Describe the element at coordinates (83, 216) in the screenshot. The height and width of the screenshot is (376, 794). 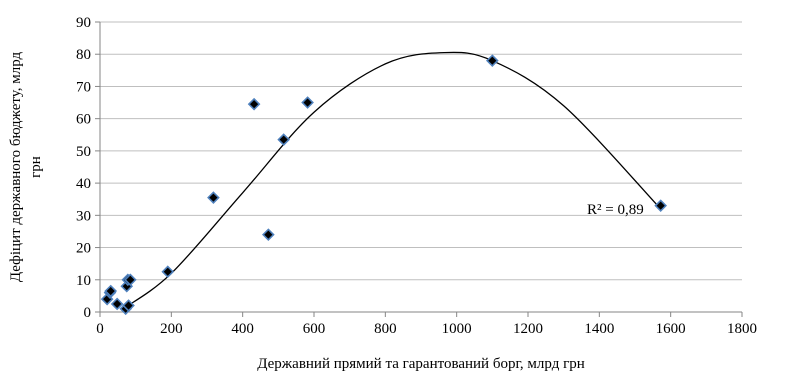
I see `y-tick-label: 30` at that location.